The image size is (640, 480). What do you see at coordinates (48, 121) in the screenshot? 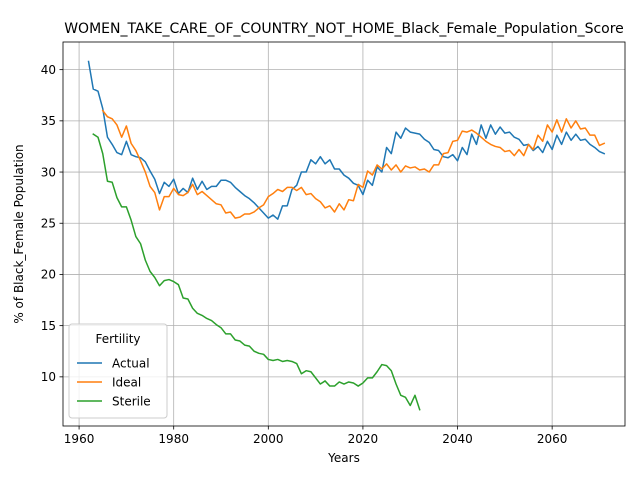
I see `y-tick-label: 35` at bounding box center [48, 121].